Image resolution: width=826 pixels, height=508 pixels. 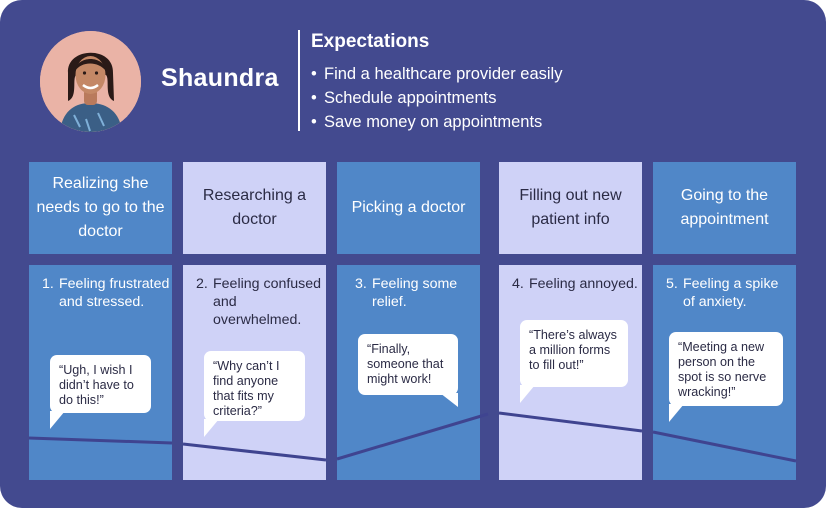 What do you see at coordinates (672, 284) in the screenshot?
I see `stage-number: 5.` at bounding box center [672, 284].